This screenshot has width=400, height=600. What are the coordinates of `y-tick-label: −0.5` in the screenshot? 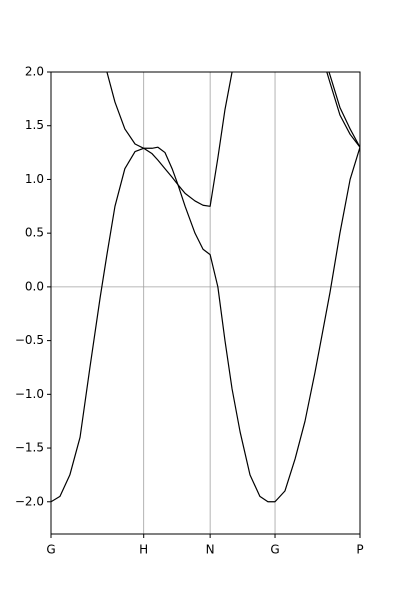 It's located at (29, 340).